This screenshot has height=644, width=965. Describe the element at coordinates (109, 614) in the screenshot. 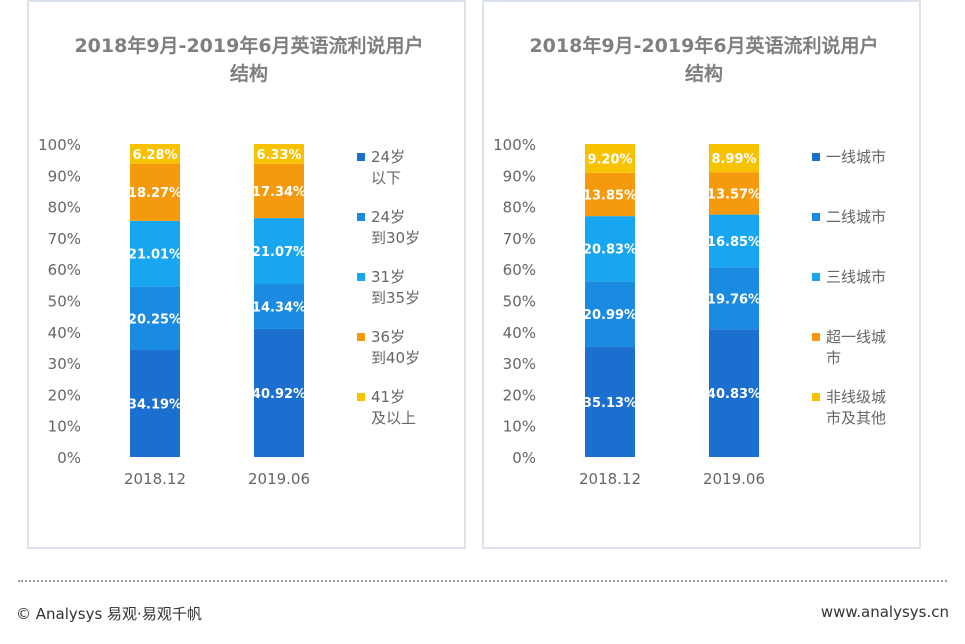

I see `footer-copyright: © Analysys 易观·易观千帆` at that location.